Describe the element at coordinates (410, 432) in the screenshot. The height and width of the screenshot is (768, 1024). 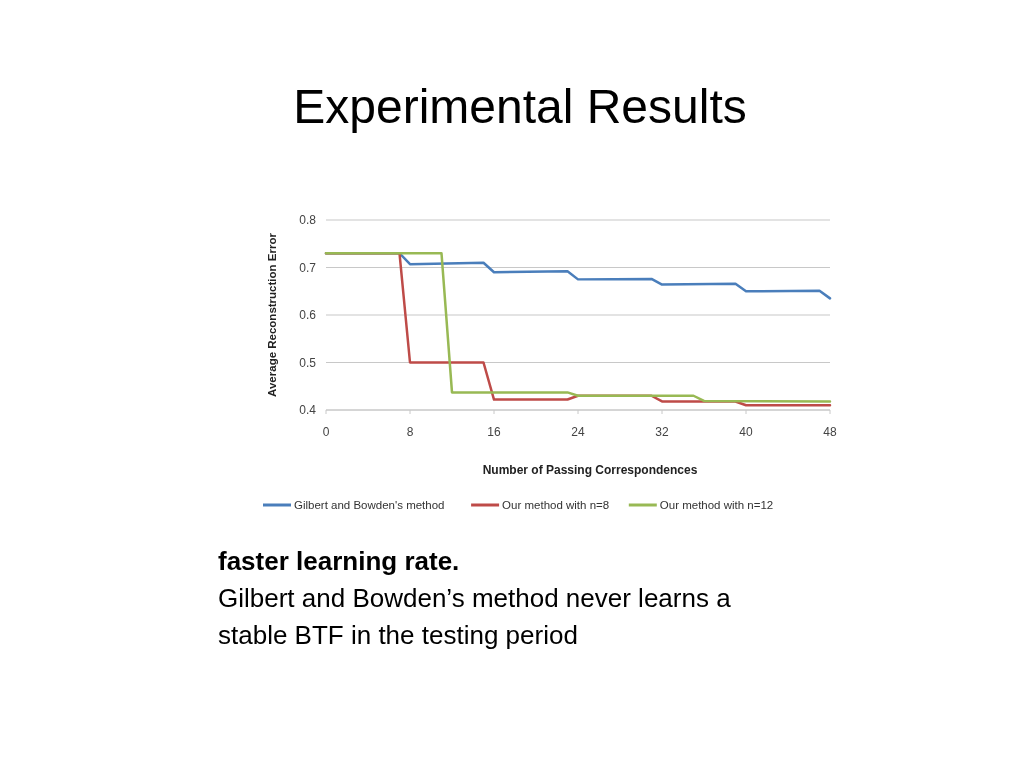
I see `x-tick-label: 8` at that location.